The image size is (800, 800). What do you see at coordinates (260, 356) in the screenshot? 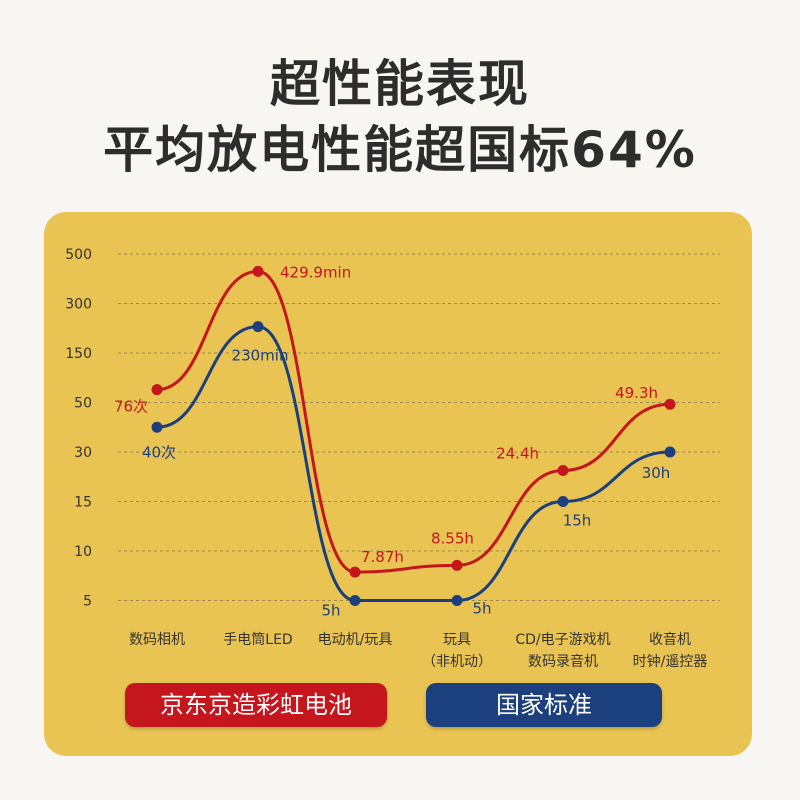
I see `data-label: 230min` at bounding box center [260, 356].